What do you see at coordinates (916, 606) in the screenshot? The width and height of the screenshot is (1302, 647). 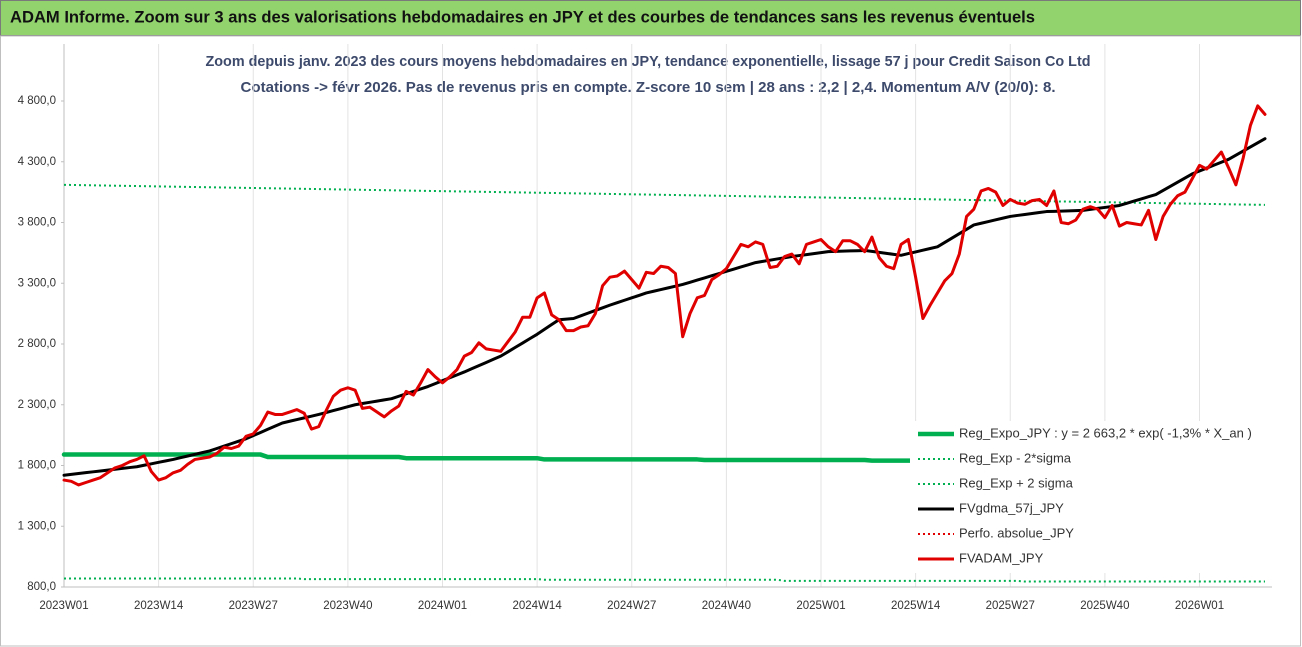 I see `x-tick-label: 2025W14` at bounding box center [916, 606].